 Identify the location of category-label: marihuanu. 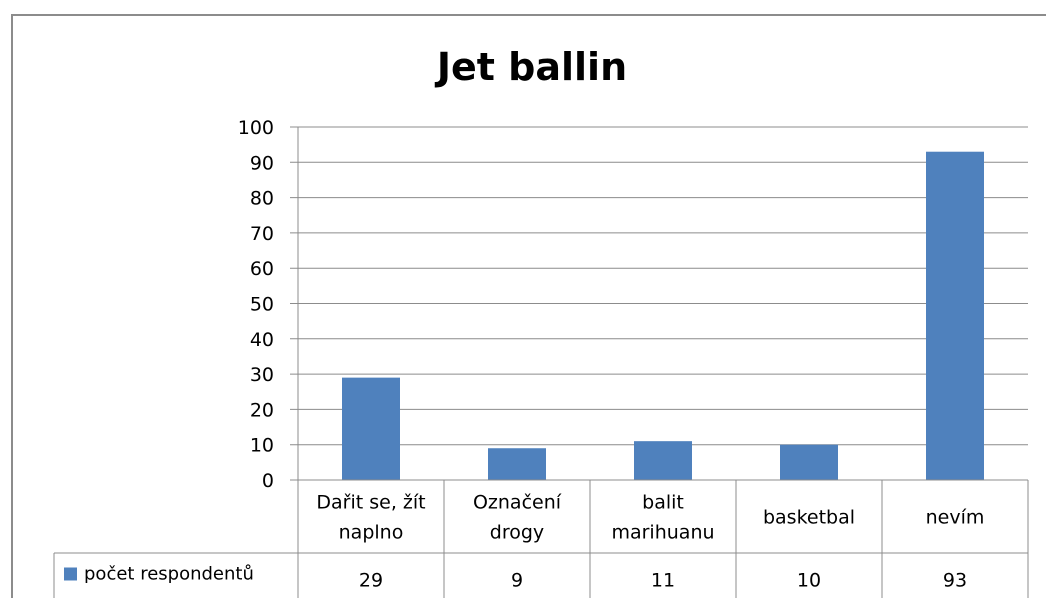
(662, 533).